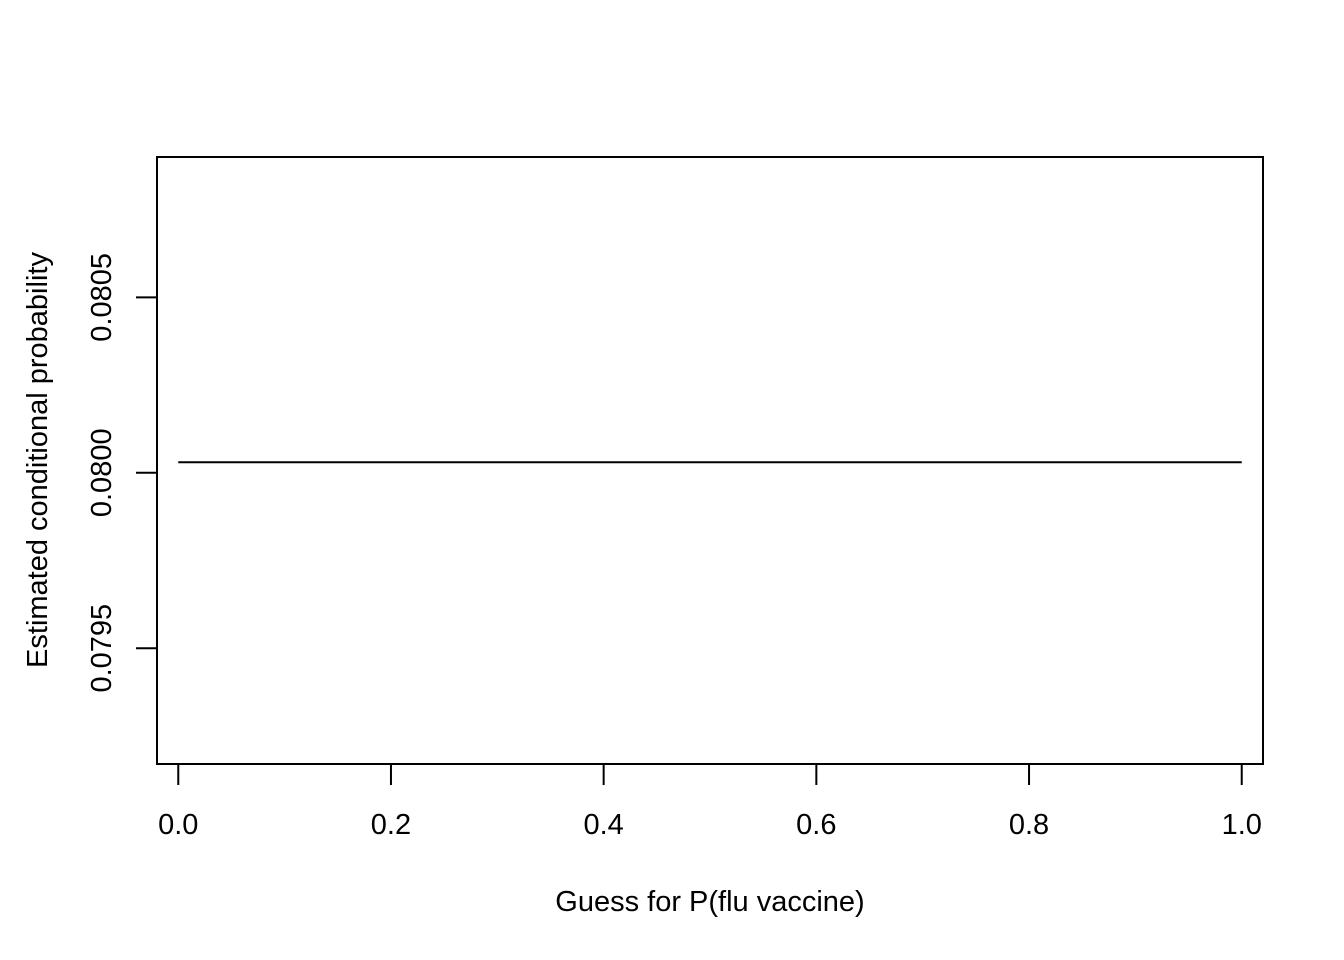 The image size is (1344, 960). I want to click on x-tick-label: 0.6, so click(816, 825).